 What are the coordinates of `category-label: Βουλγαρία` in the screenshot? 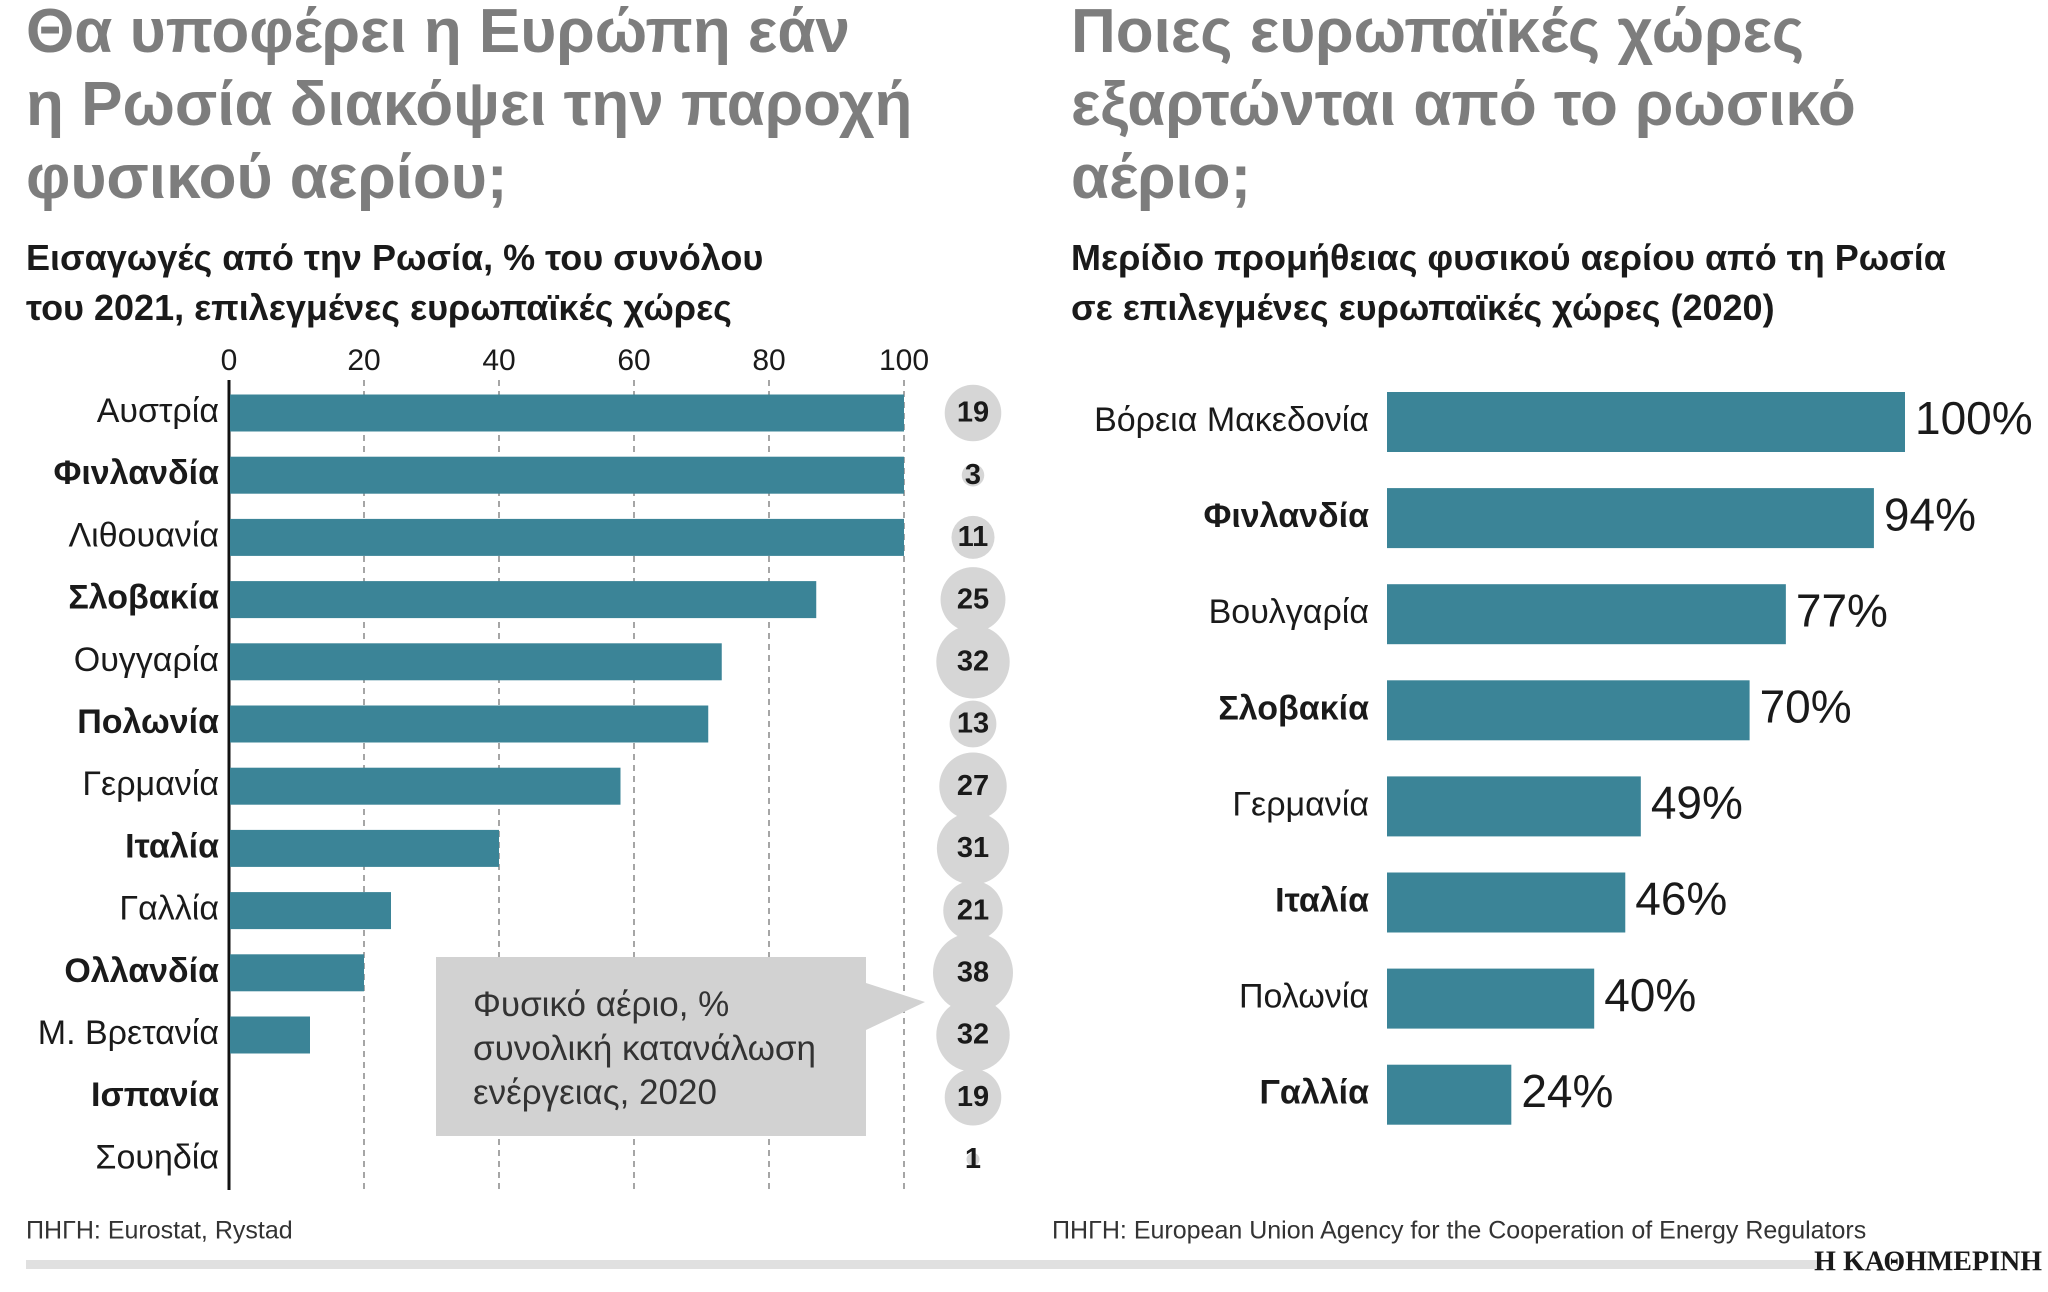 It's located at (1289, 612).